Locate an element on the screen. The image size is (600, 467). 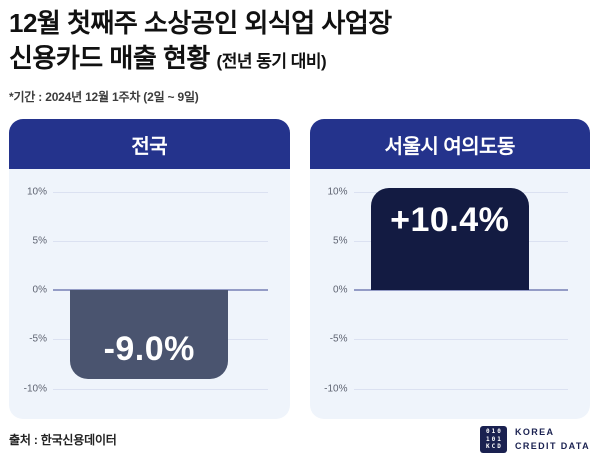
title-comparison-note: (전년 동기 대비) is located at coordinates (271, 61).